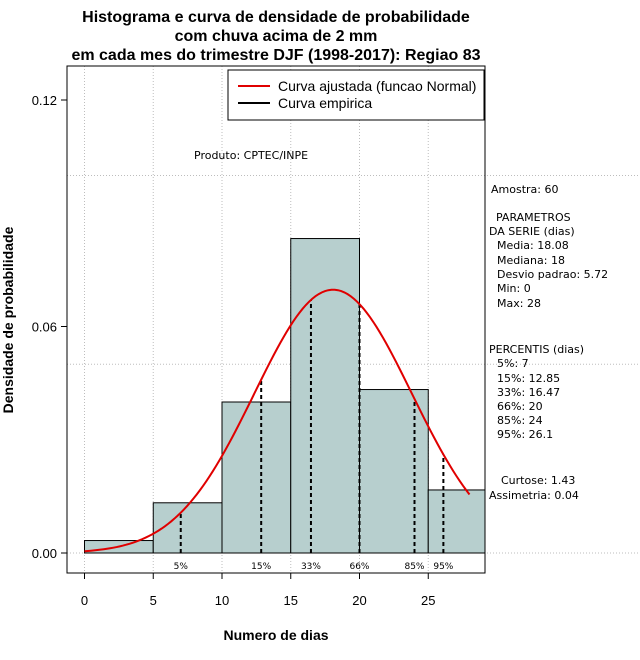  Describe the element at coordinates (514, 288) in the screenshot. I see `stat-min: Min: 0` at that location.